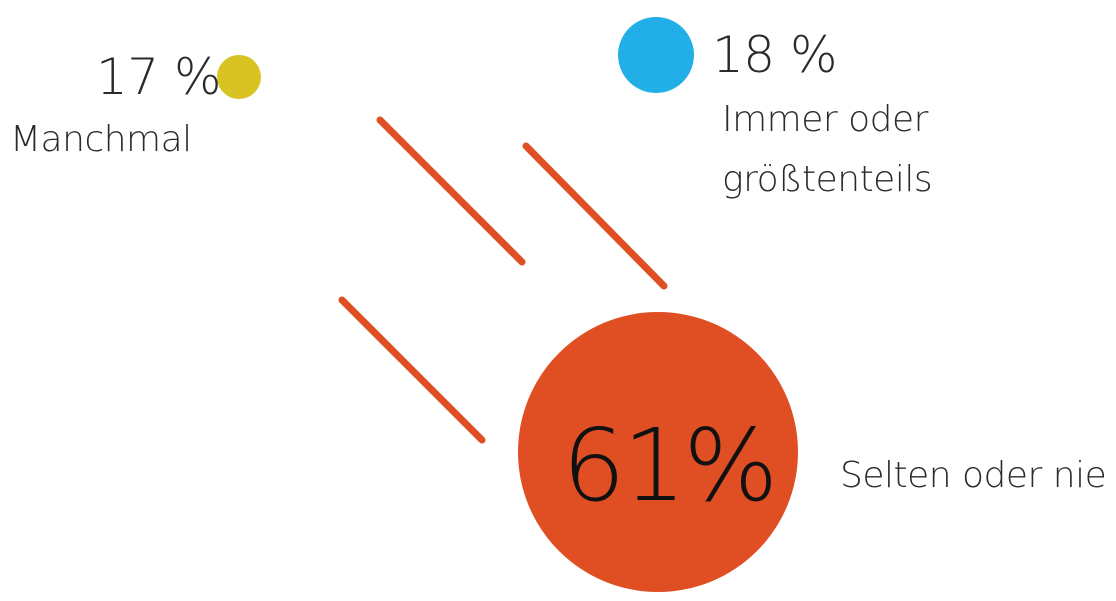 The image size is (1116, 601). I want to click on selten-percent-label: 61%, so click(670, 465).